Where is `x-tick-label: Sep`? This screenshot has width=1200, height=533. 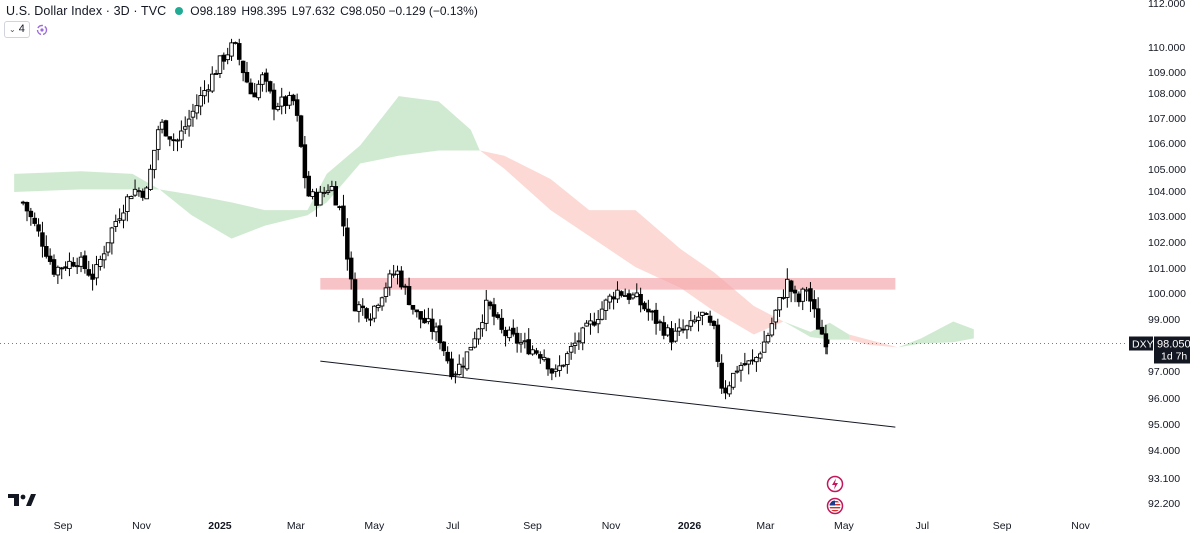 x-tick-label: Sep is located at coordinates (532, 526).